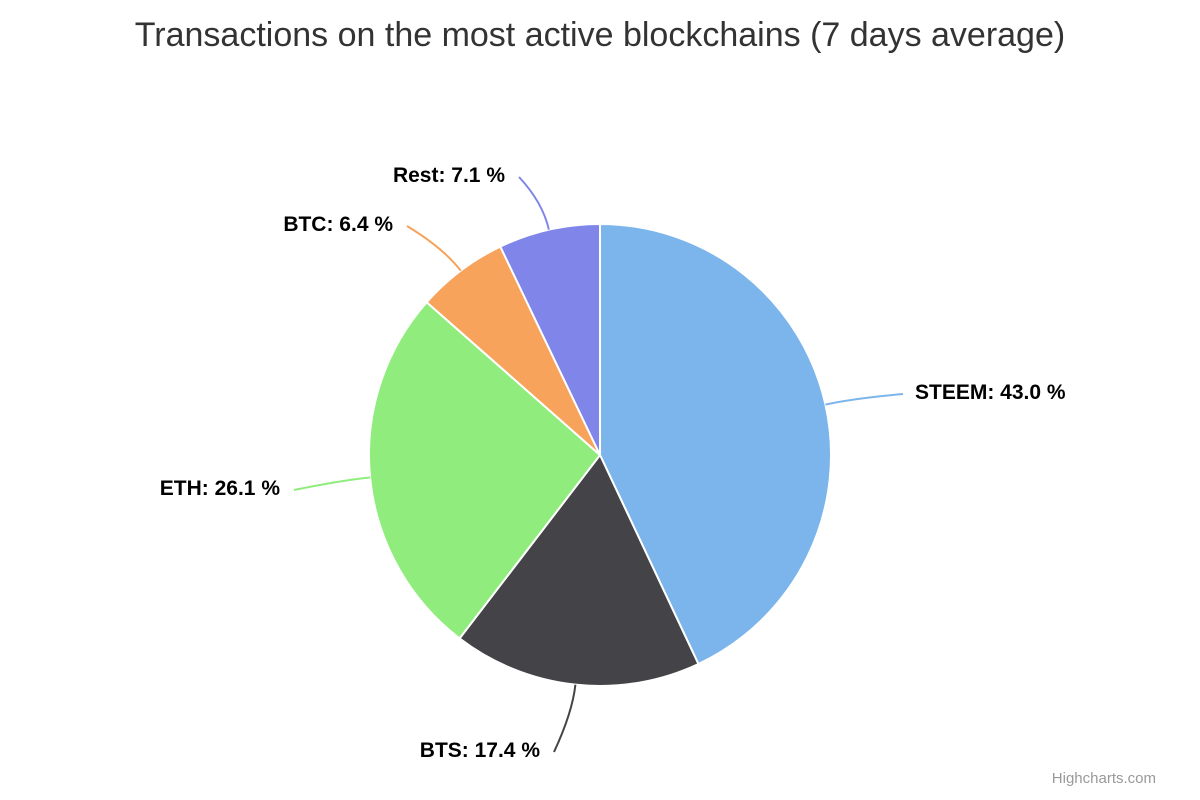  What do you see at coordinates (338, 224) in the screenshot?
I see `data-label-btc: BTC: 6.4 %` at bounding box center [338, 224].